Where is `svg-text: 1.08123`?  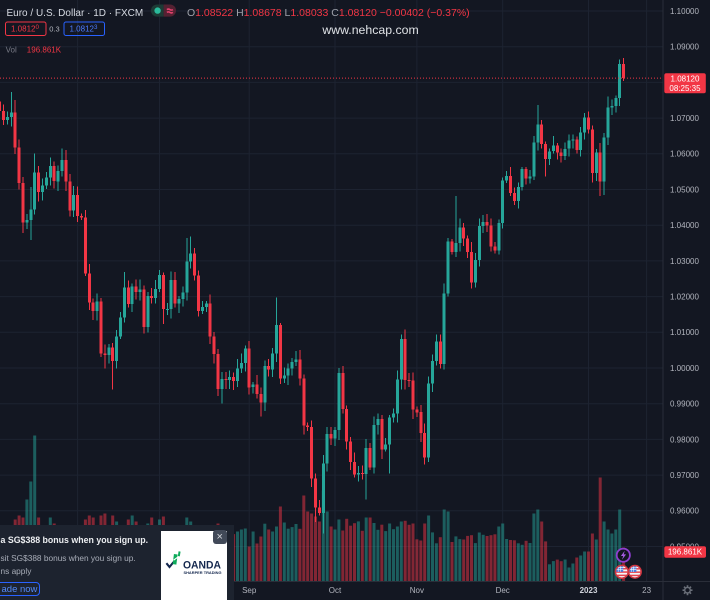
svg-text: 1.08123 is located at coordinates (84, 29).